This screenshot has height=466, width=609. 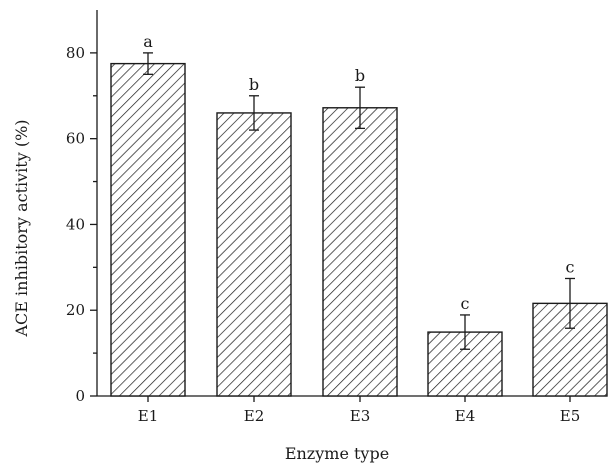 What do you see at coordinates (148, 416) in the screenshot?
I see `x-tick-label: E1` at bounding box center [148, 416].